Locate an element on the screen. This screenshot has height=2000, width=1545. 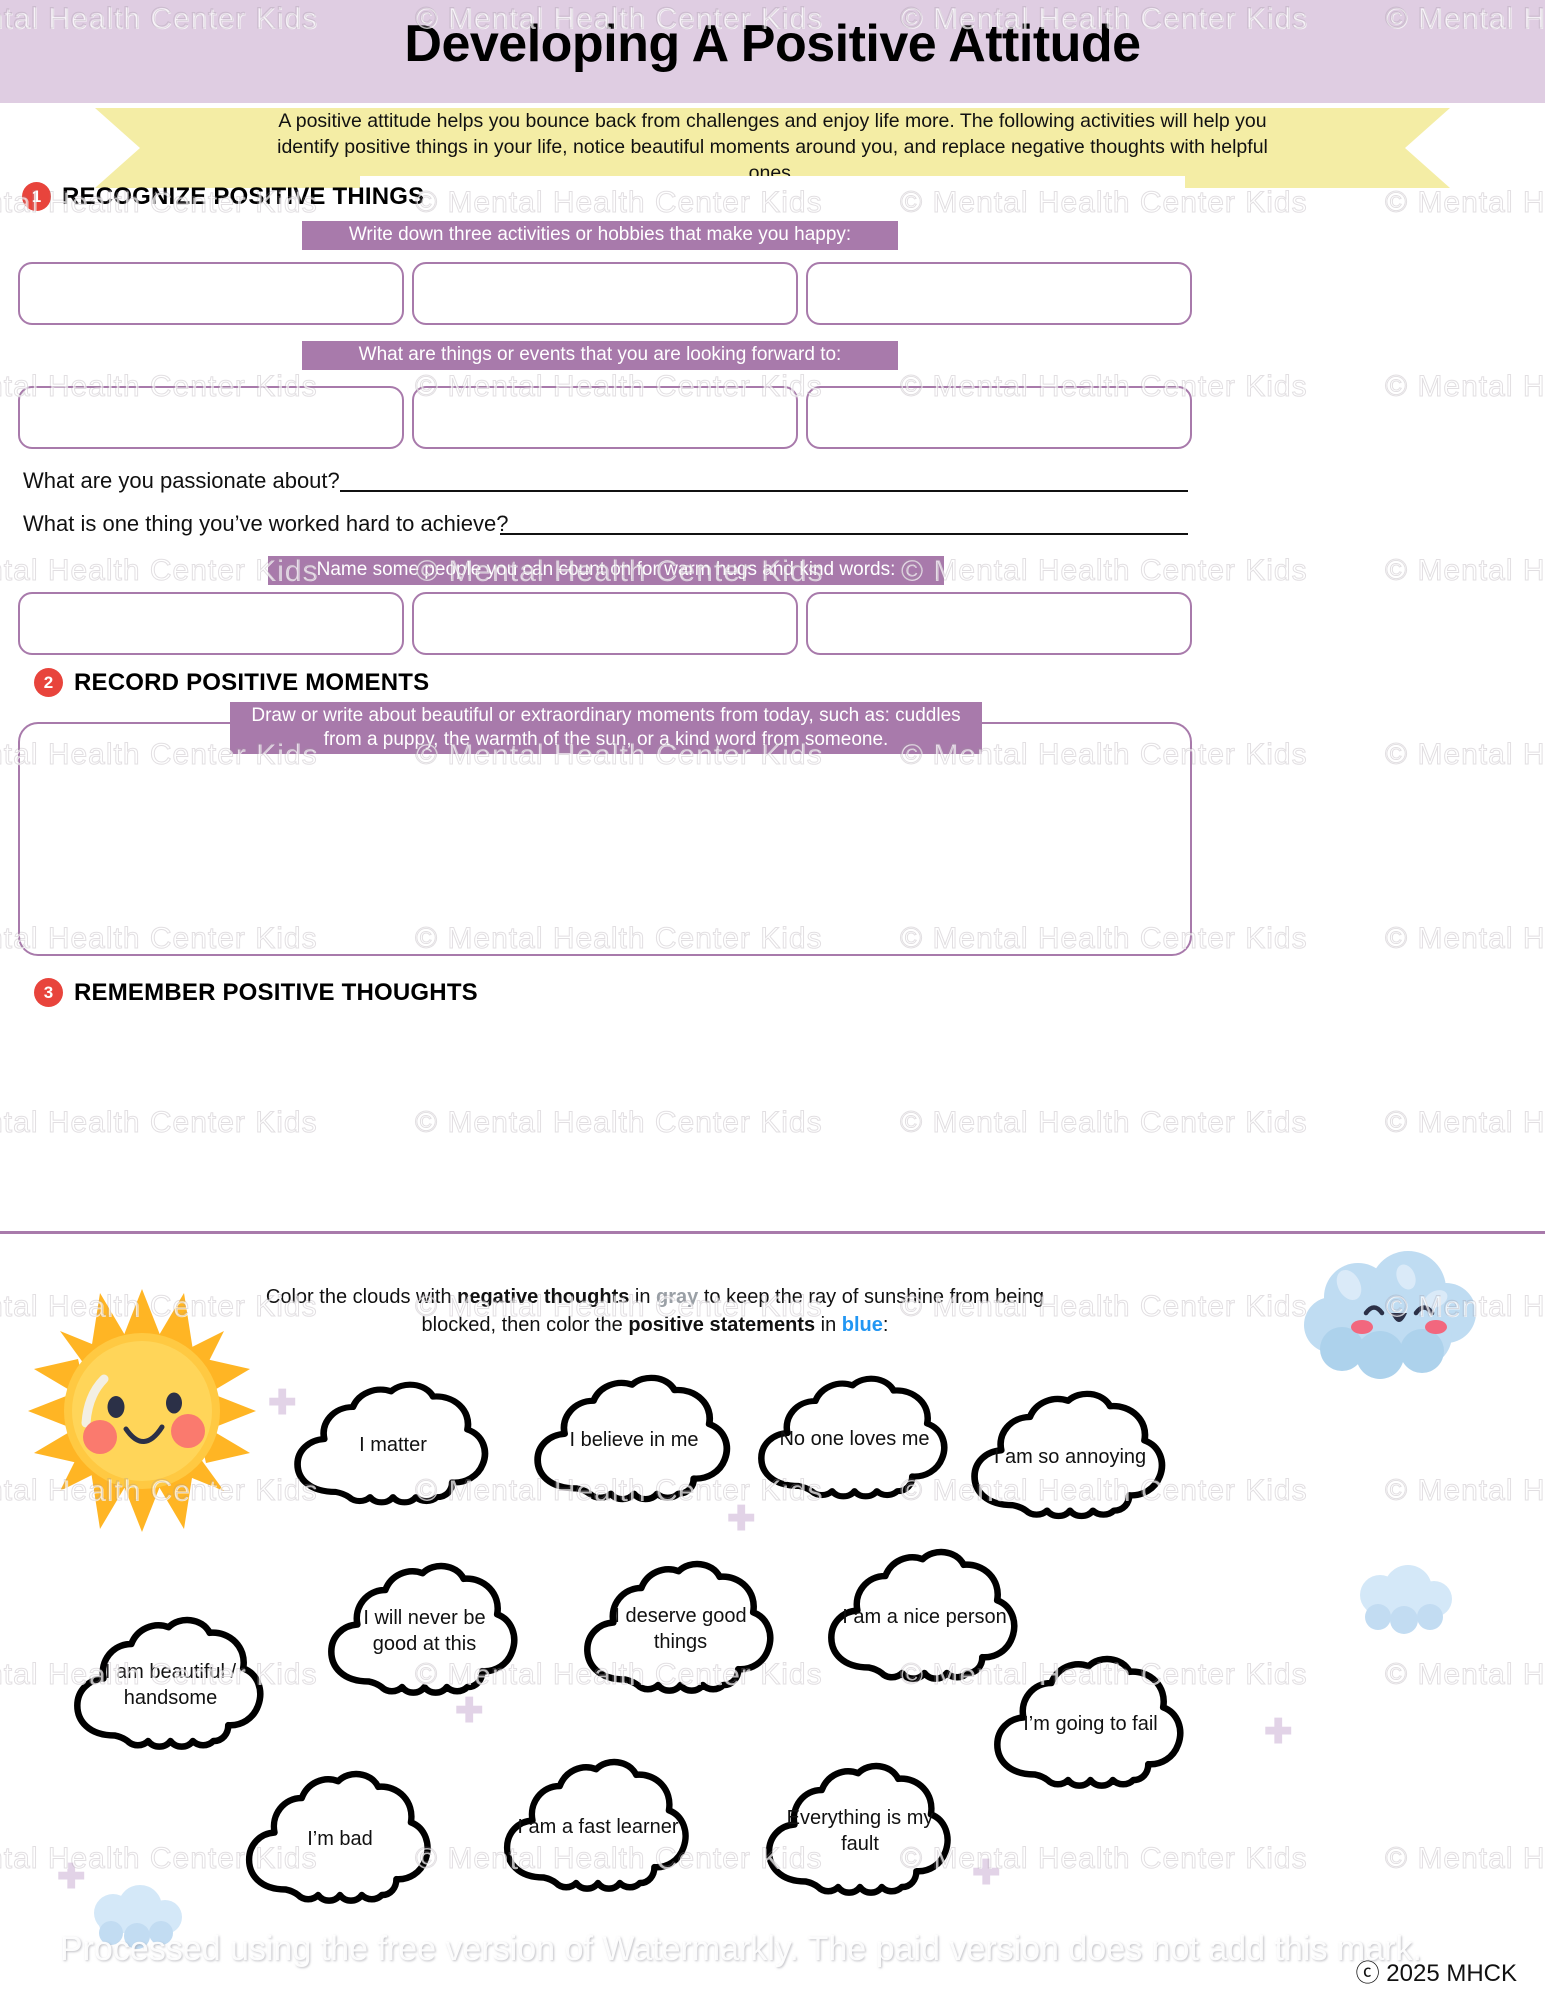
section-header-1: 1 RECOGNIZE POSITIVE THINGS is located at coordinates (223, 196).